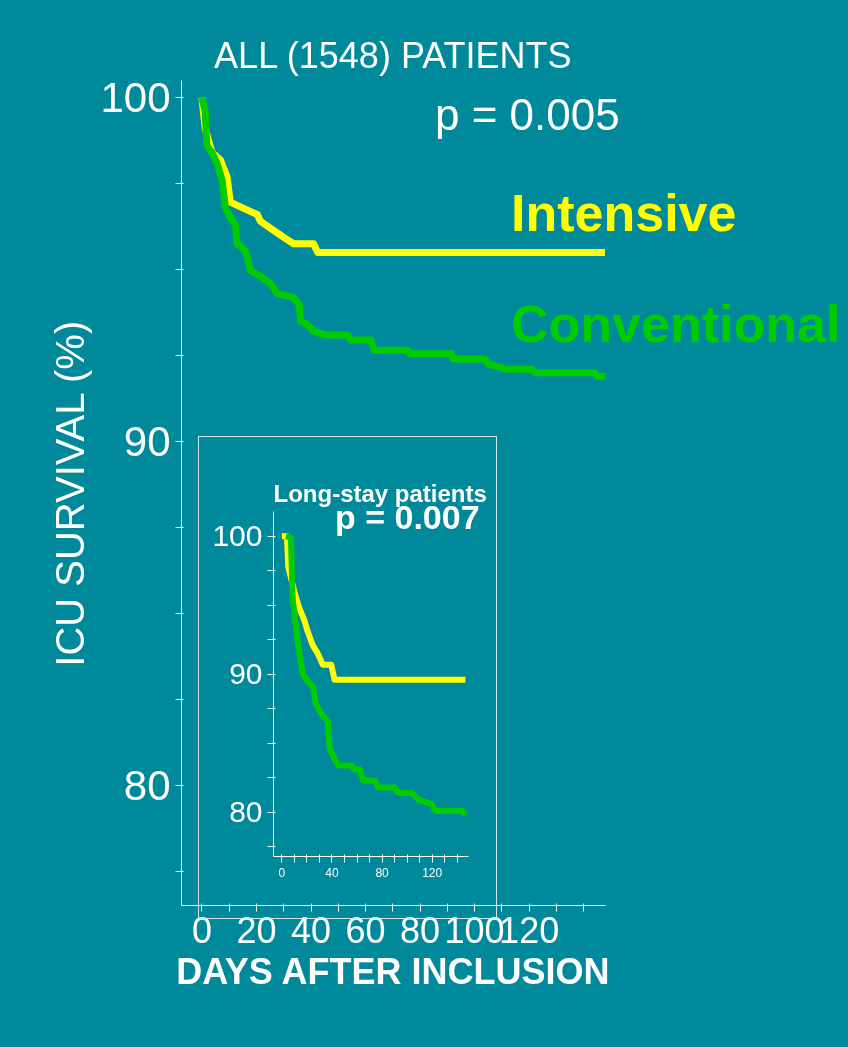  What do you see at coordinates (393, 55) in the screenshot?
I see `chart-title: ALL (1548) PATIENTS` at bounding box center [393, 55].